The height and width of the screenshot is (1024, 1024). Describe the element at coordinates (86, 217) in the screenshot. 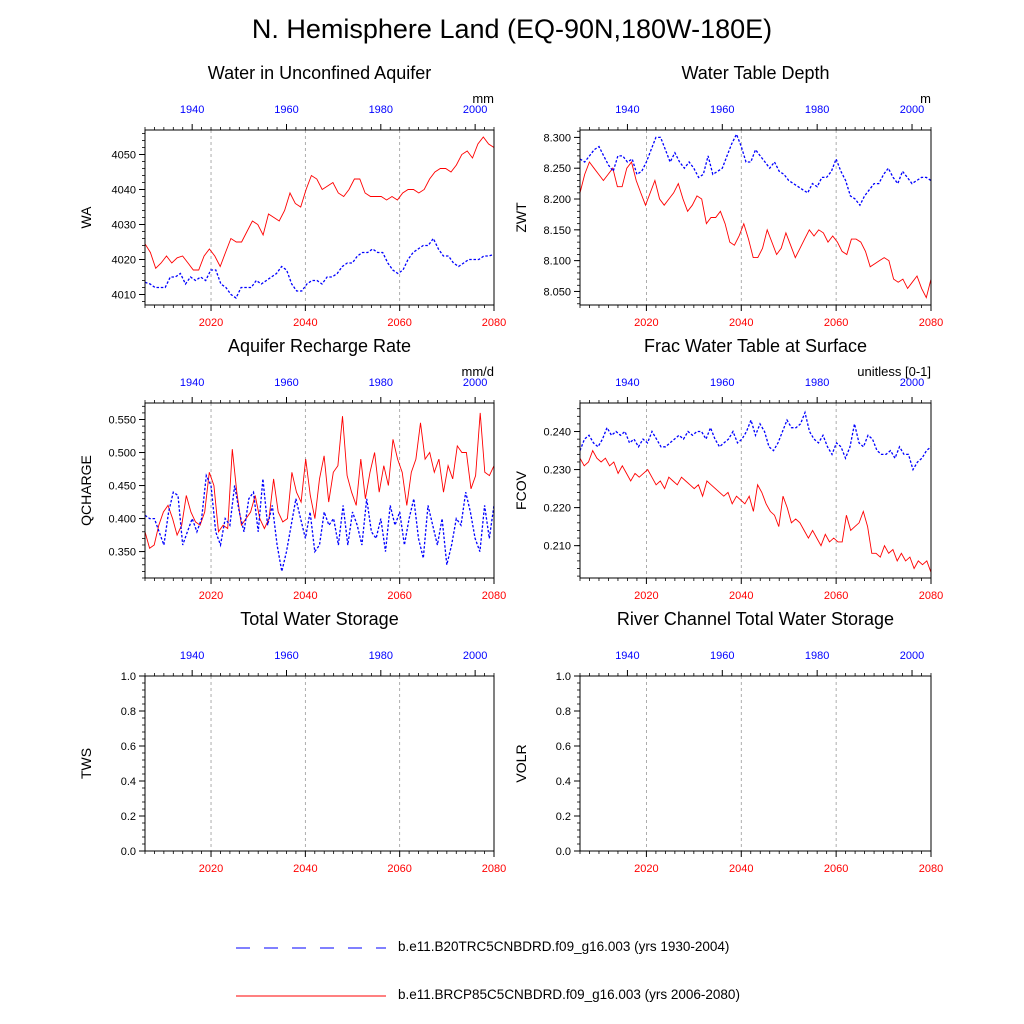

I see `y-axis-label: WA` at that location.